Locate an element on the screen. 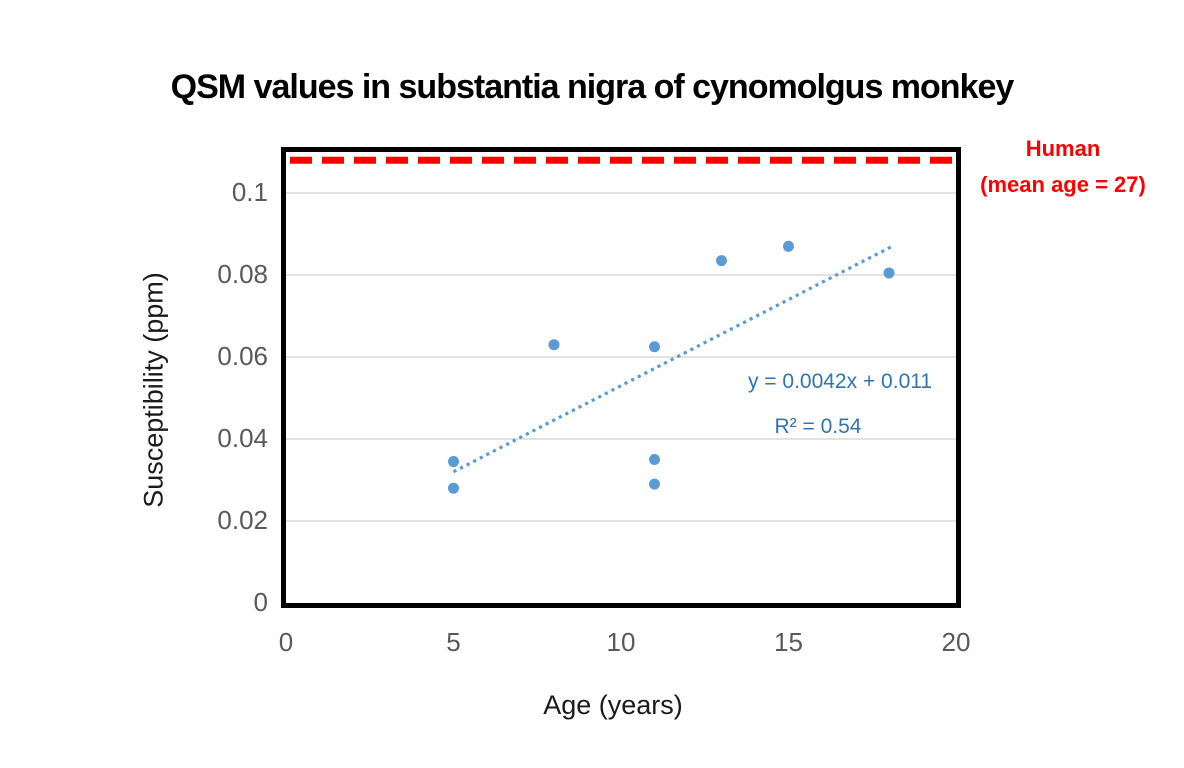 This screenshot has width=1184, height=768. x-axis-title: Age (years) is located at coordinates (613, 705).